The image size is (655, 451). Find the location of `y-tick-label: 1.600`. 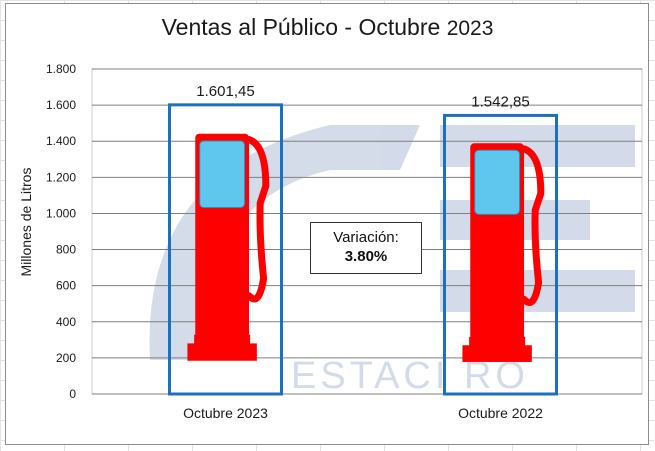

y-tick-label: 1.600 is located at coordinates (61, 105).